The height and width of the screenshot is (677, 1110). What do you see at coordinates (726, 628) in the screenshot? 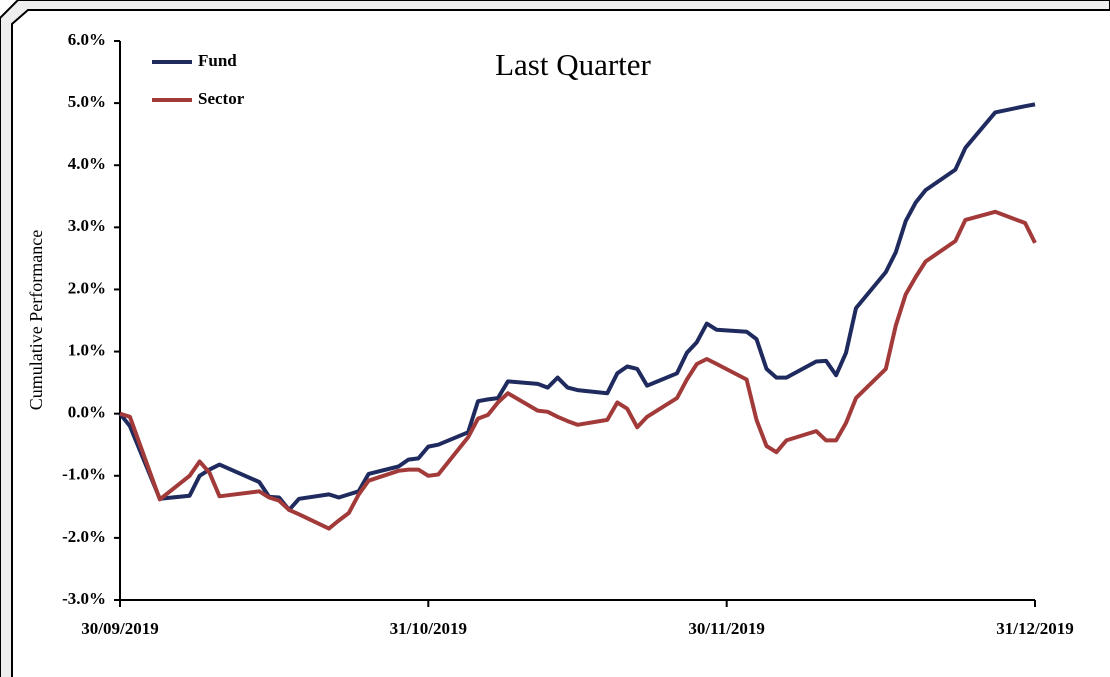
I see `x-tick-label: 30/11/2019` at bounding box center [726, 628].